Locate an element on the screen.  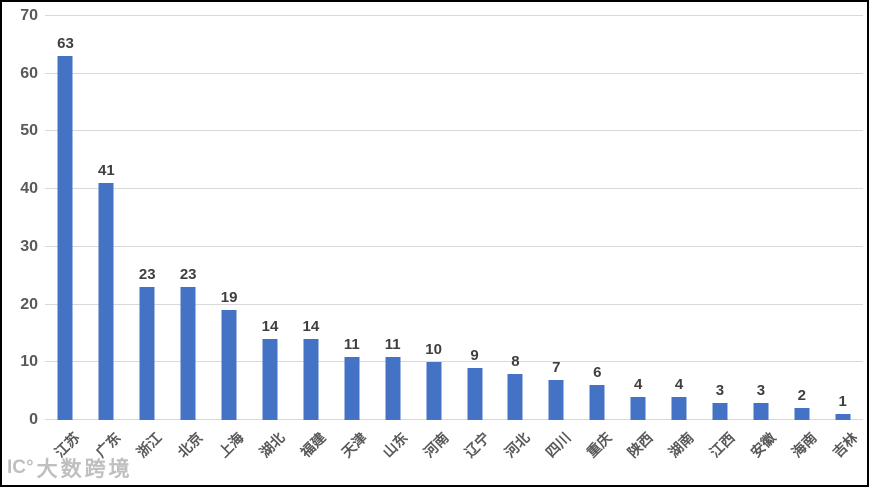
bar-value-label: 19 is located at coordinates (229, 298).